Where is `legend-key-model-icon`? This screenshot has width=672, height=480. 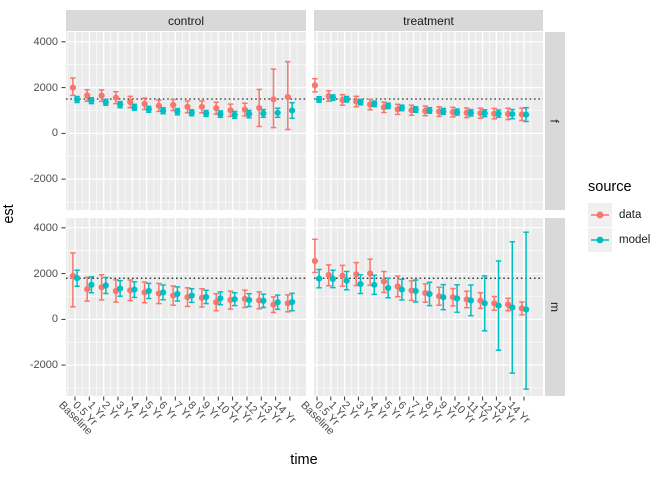
legend-key-model-icon is located at coordinates (600, 239).